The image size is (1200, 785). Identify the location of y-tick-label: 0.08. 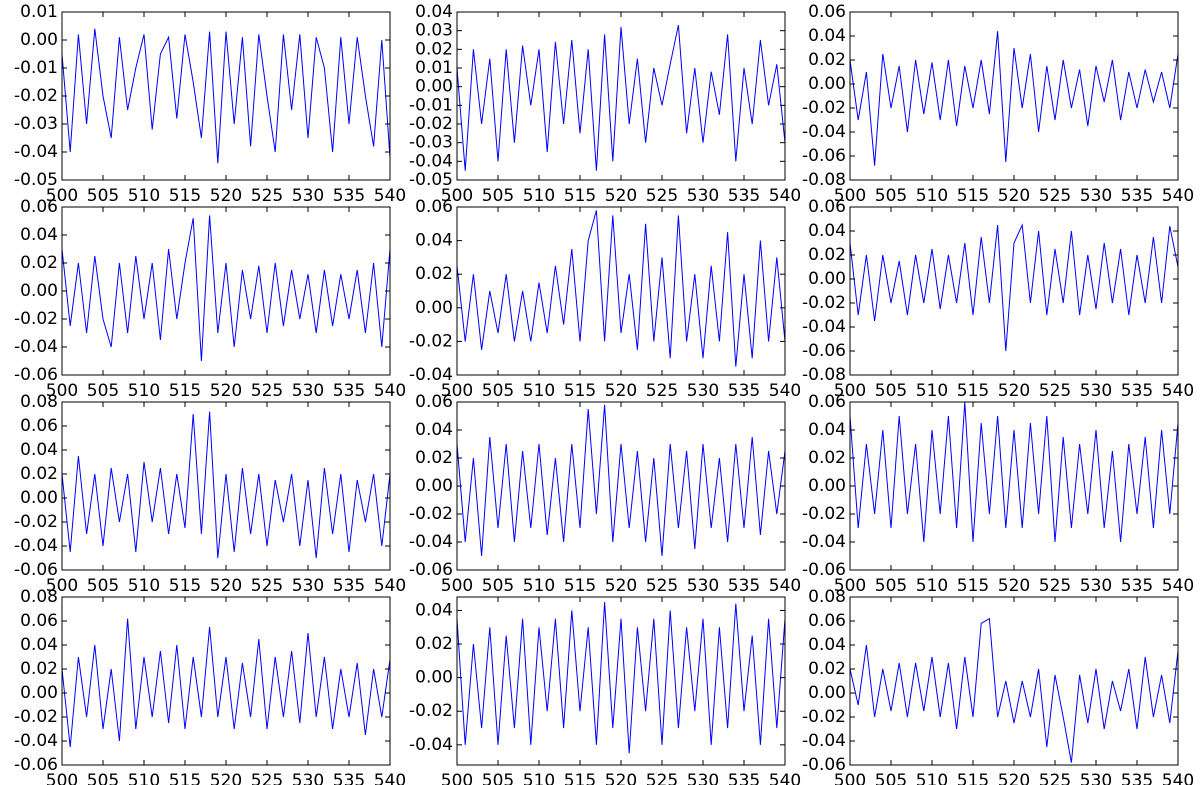
(39, 597).